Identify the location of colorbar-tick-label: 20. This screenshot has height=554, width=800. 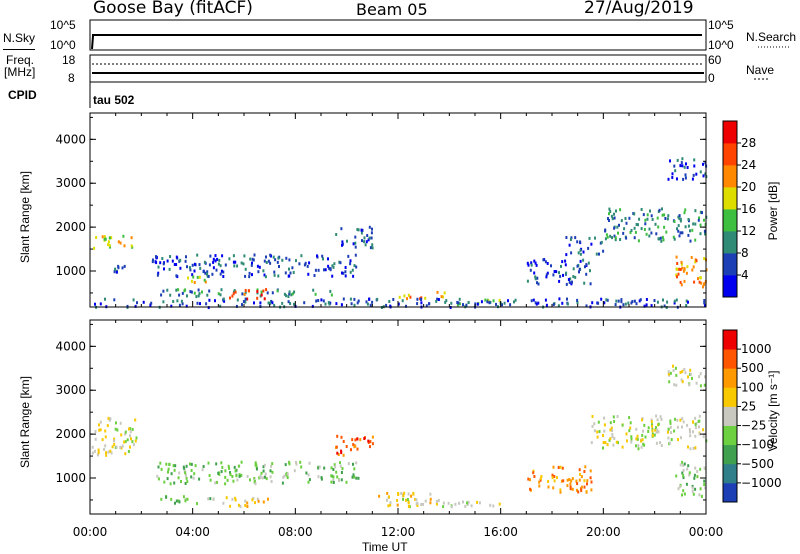
(748, 187).